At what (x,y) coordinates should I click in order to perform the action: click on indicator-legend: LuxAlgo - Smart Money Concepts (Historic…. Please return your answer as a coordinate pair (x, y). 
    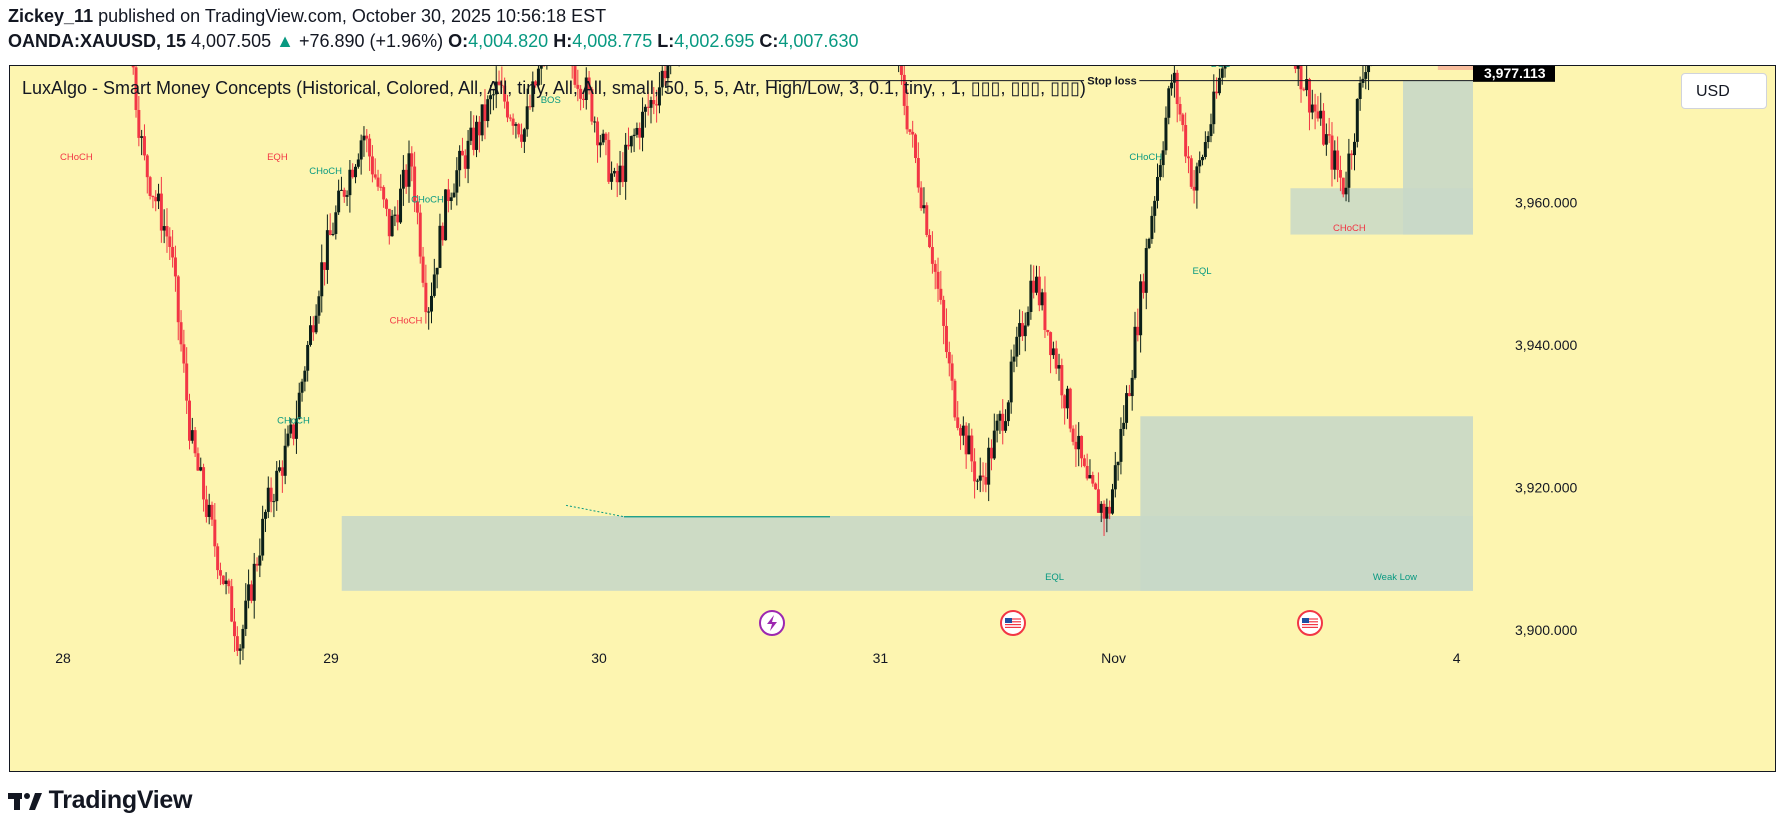
    Looking at the image, I should click on (554, 88).